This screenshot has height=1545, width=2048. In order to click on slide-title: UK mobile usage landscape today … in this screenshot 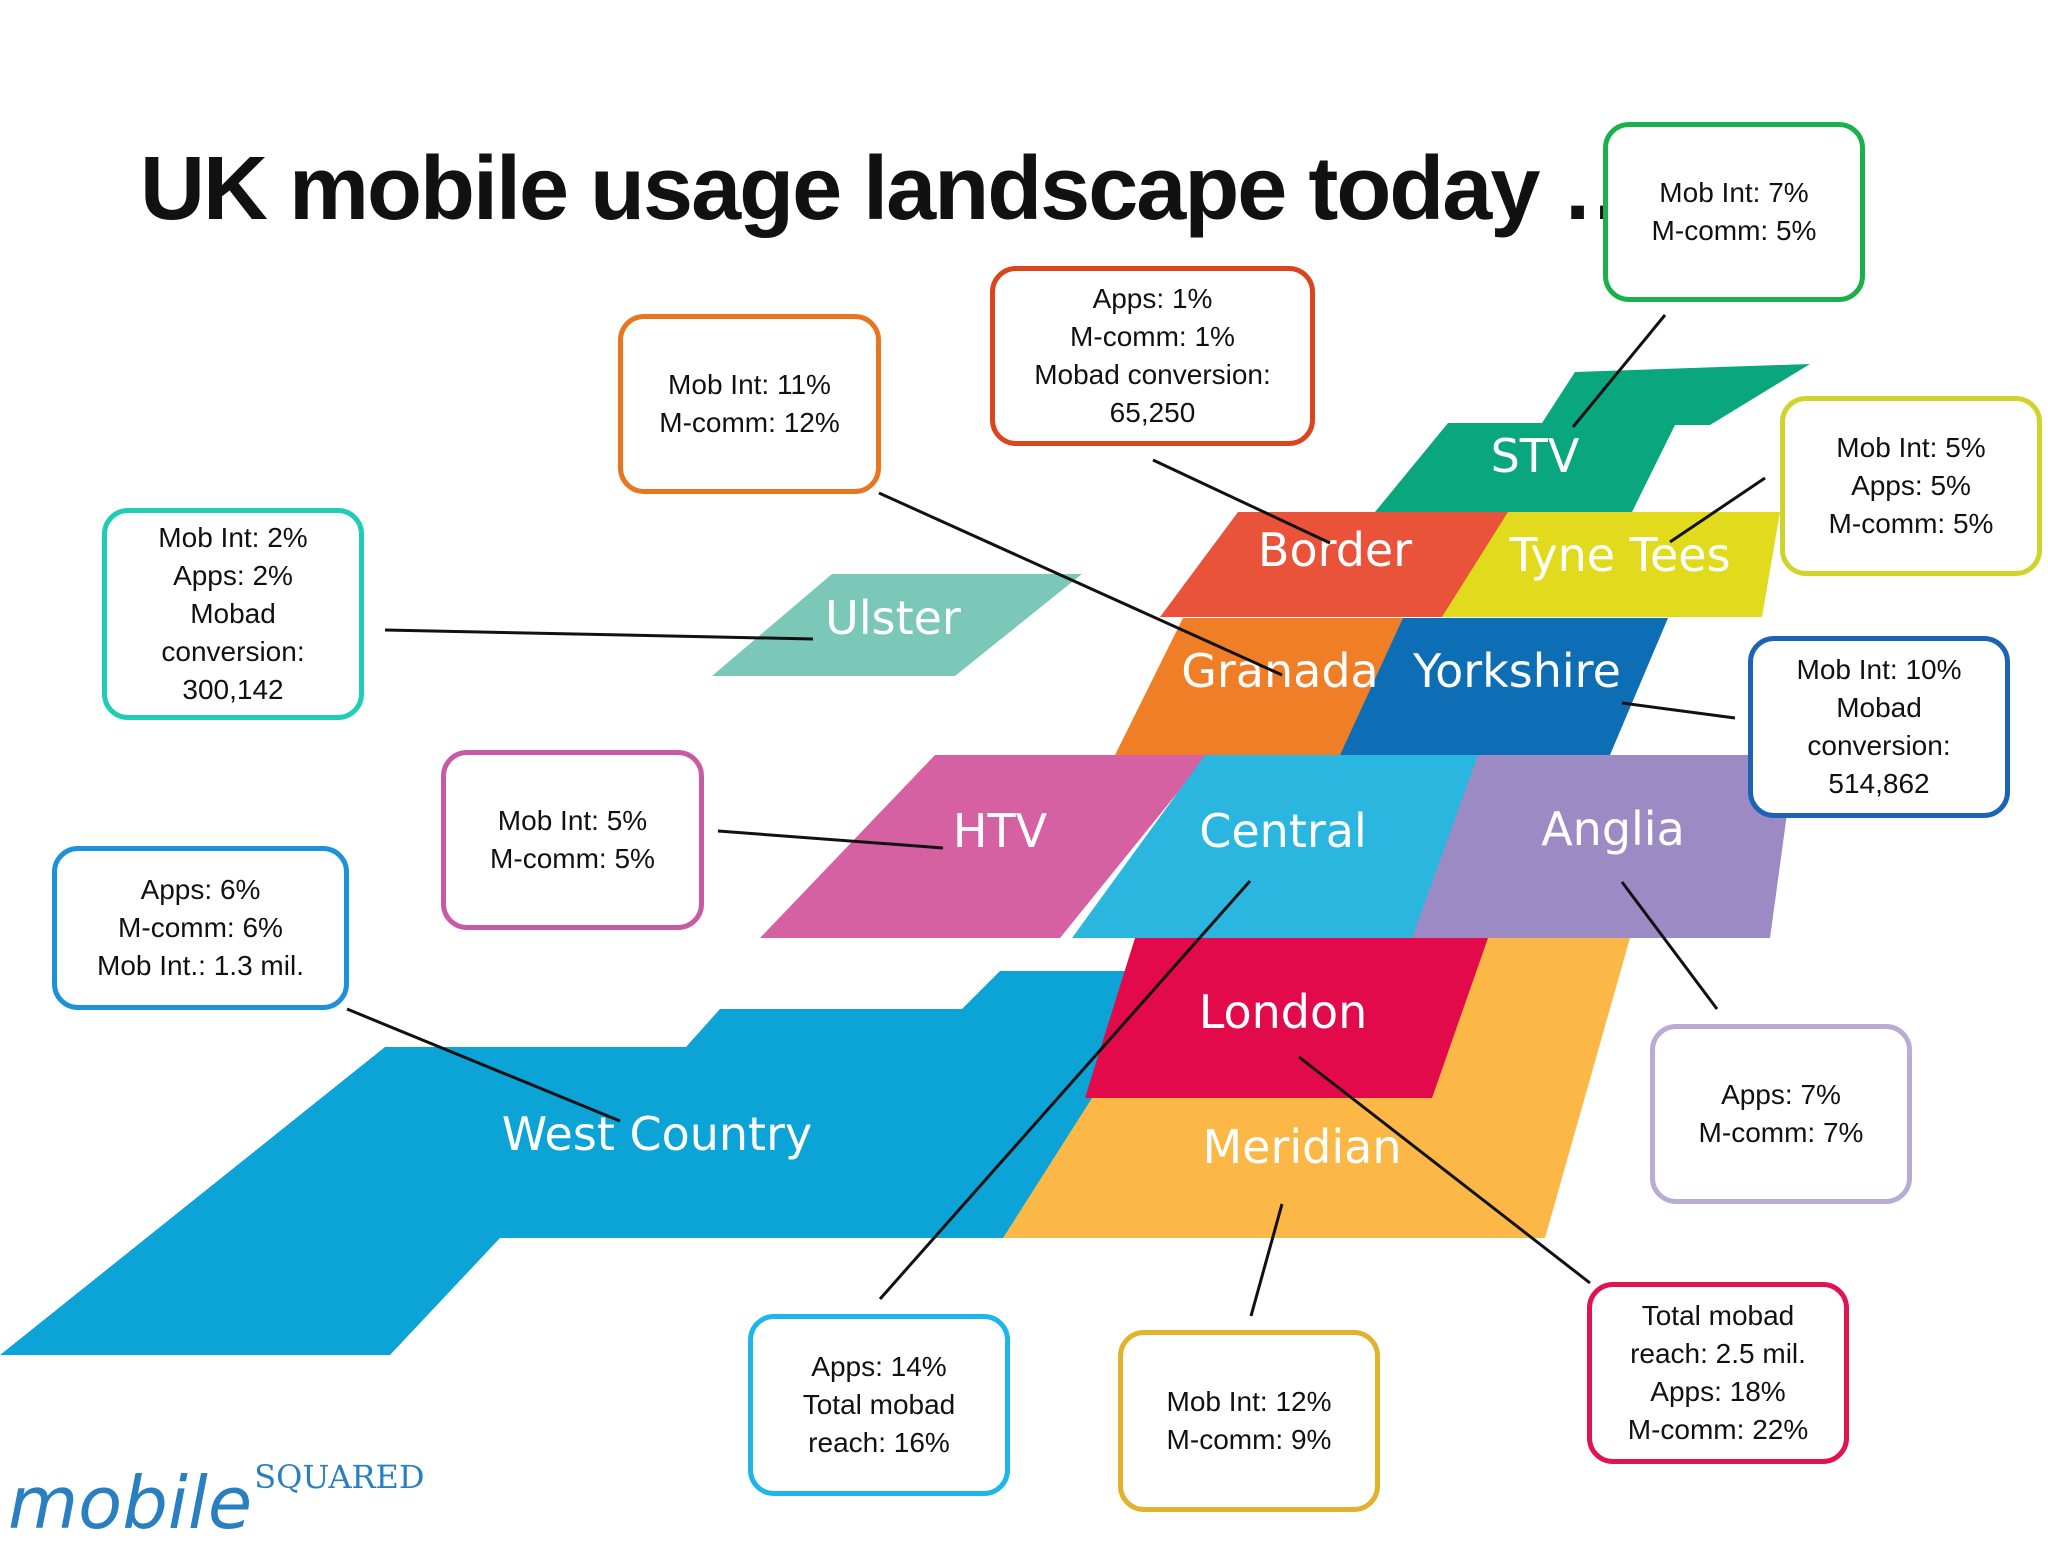, I will do `click(895, 189)`.